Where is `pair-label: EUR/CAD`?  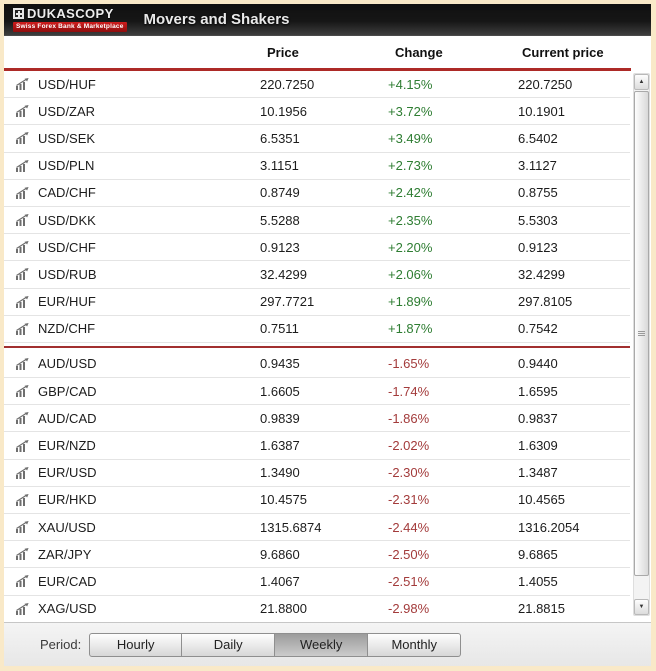
pair-label: EUR/CAD is located at coordinates (67, 581).